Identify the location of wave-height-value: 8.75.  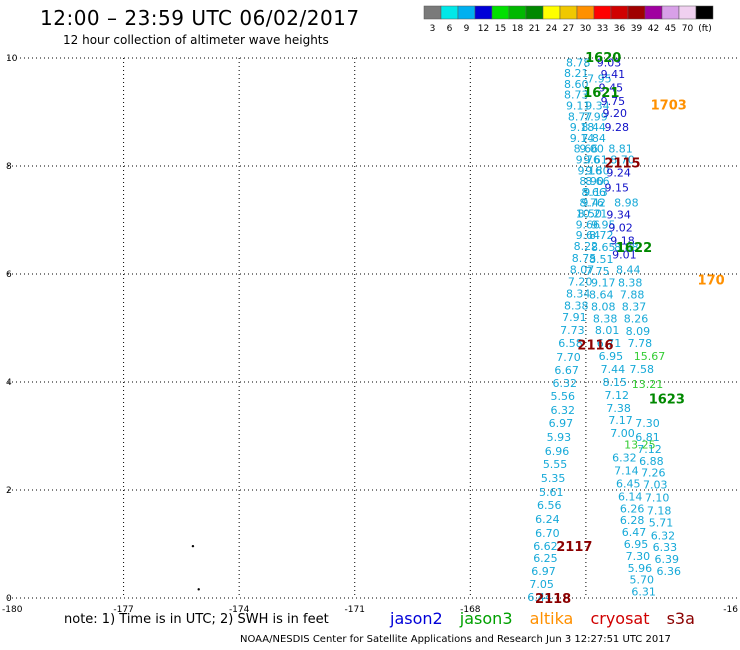
(584, 258).